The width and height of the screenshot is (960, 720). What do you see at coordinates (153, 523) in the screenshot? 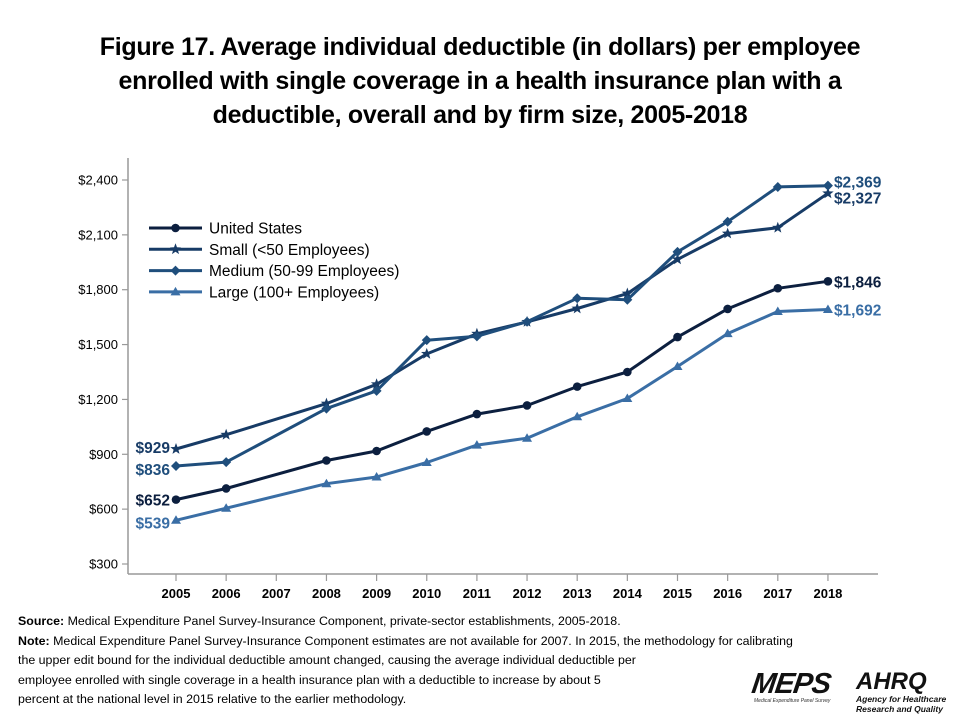
I see `start-data-label: $539` at bounding box center [153, 523].